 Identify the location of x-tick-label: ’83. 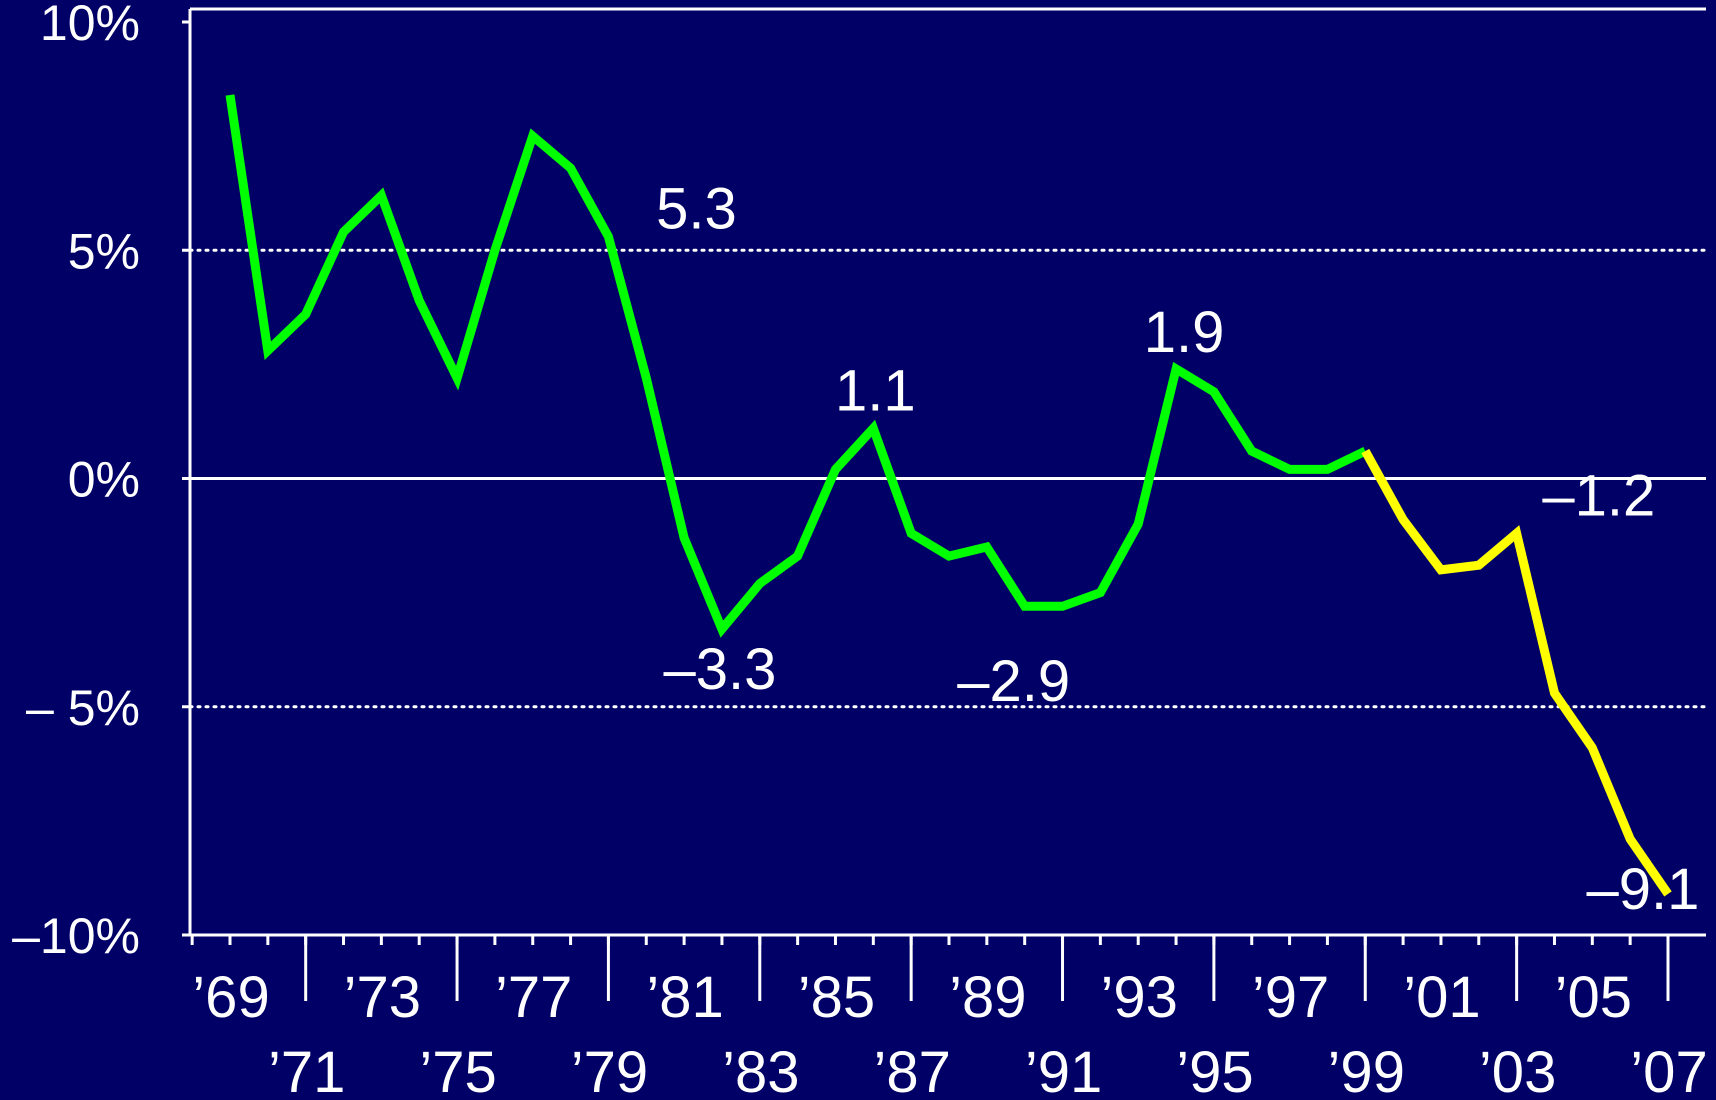
(760, 1070).